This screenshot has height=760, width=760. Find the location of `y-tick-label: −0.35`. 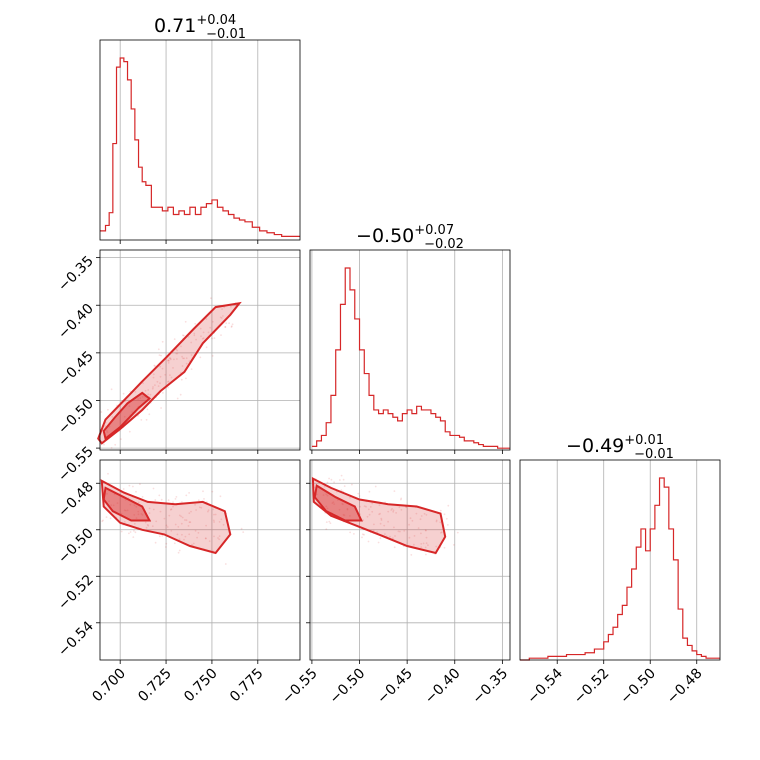

y-tick-label: −0.35 is located at coordinates (76, 274).